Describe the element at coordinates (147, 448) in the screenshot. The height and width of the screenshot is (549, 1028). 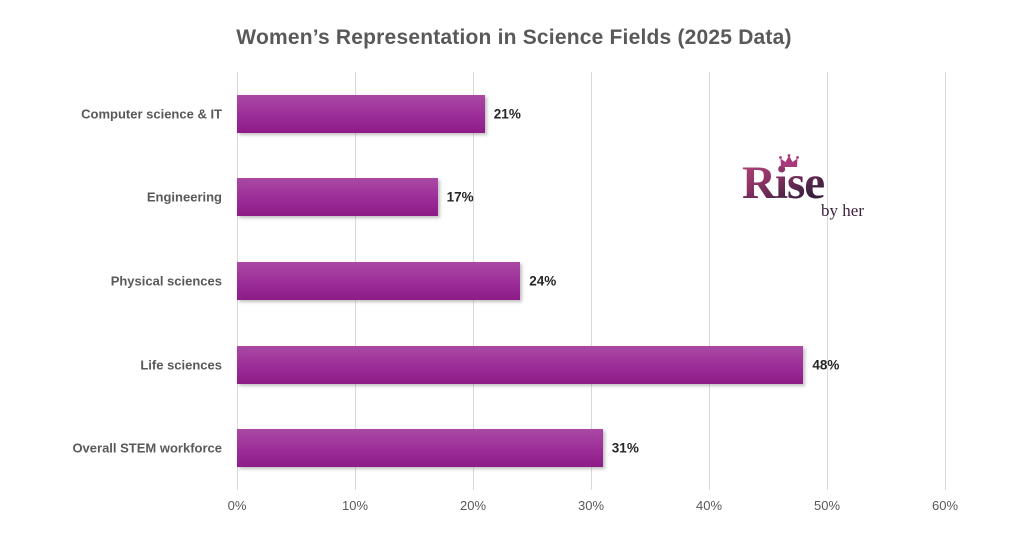
I see `category-label: Overall STEM workforce` at that location.